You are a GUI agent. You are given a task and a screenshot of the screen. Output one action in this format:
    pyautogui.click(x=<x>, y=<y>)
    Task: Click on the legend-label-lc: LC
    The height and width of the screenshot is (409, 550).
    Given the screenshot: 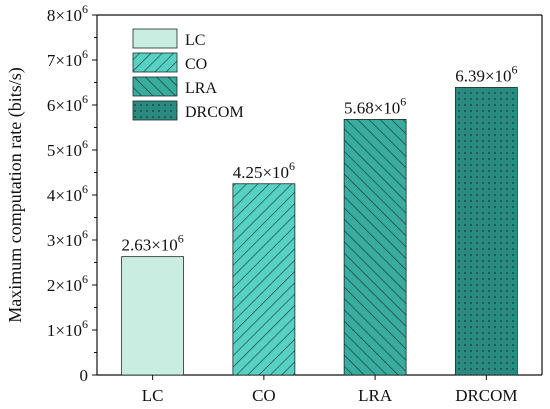 What is the action you would take?
    pyautogui.click(x=195, y=40)
    